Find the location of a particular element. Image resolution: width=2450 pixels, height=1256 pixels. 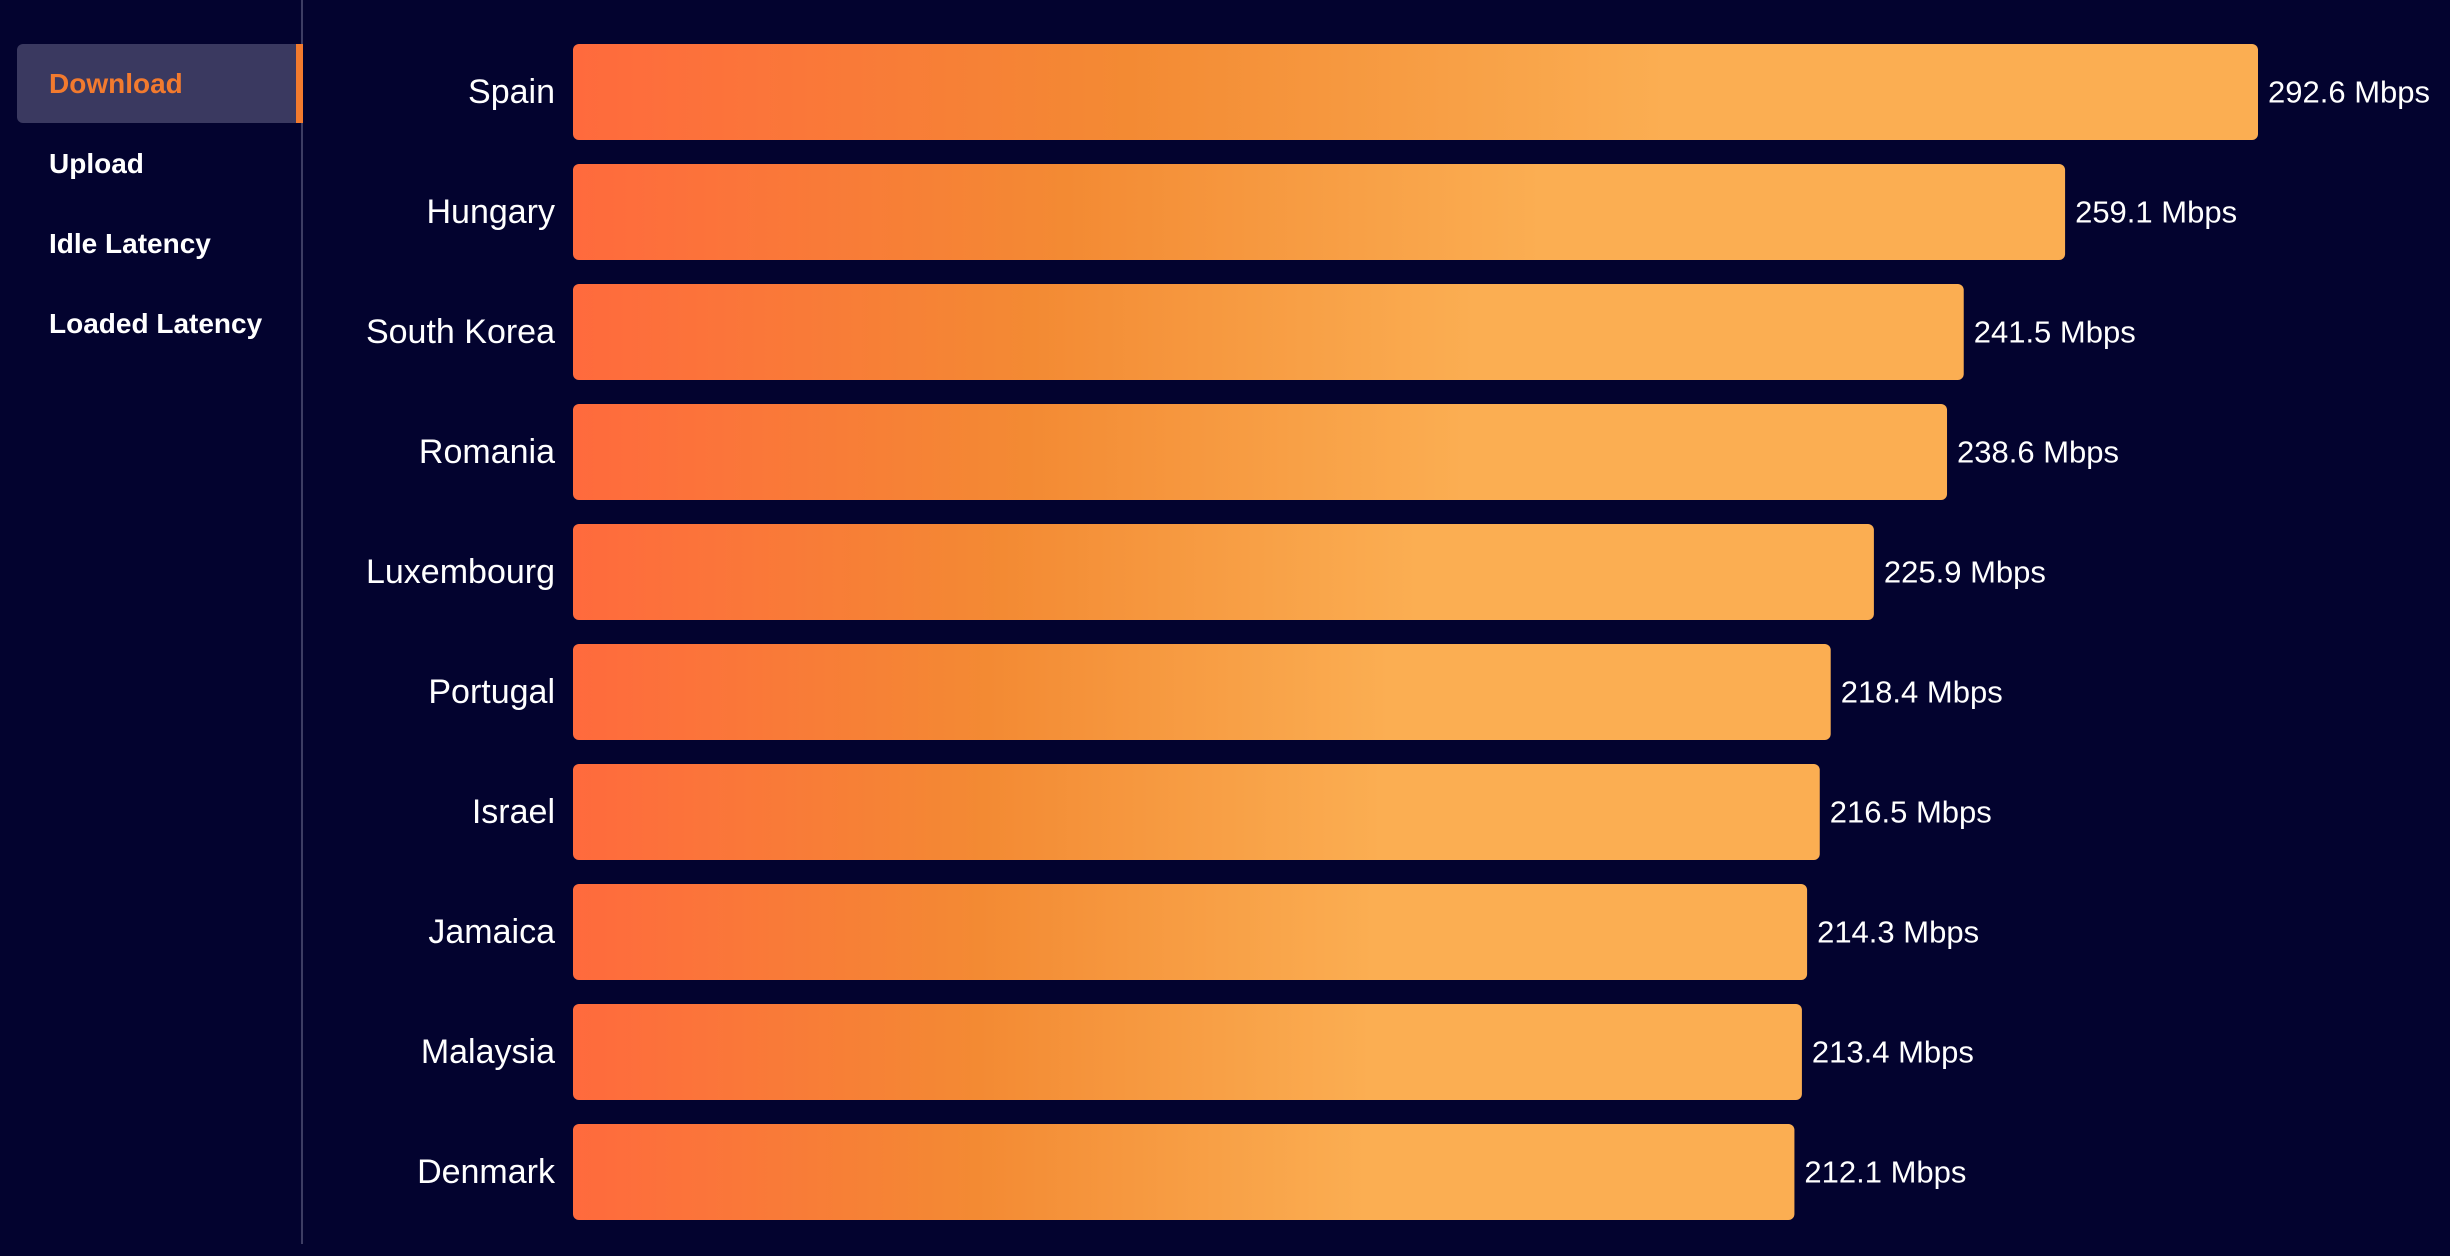

value-label-south-korea: 241.5 Mbps is located at coordinates (2055, 332).